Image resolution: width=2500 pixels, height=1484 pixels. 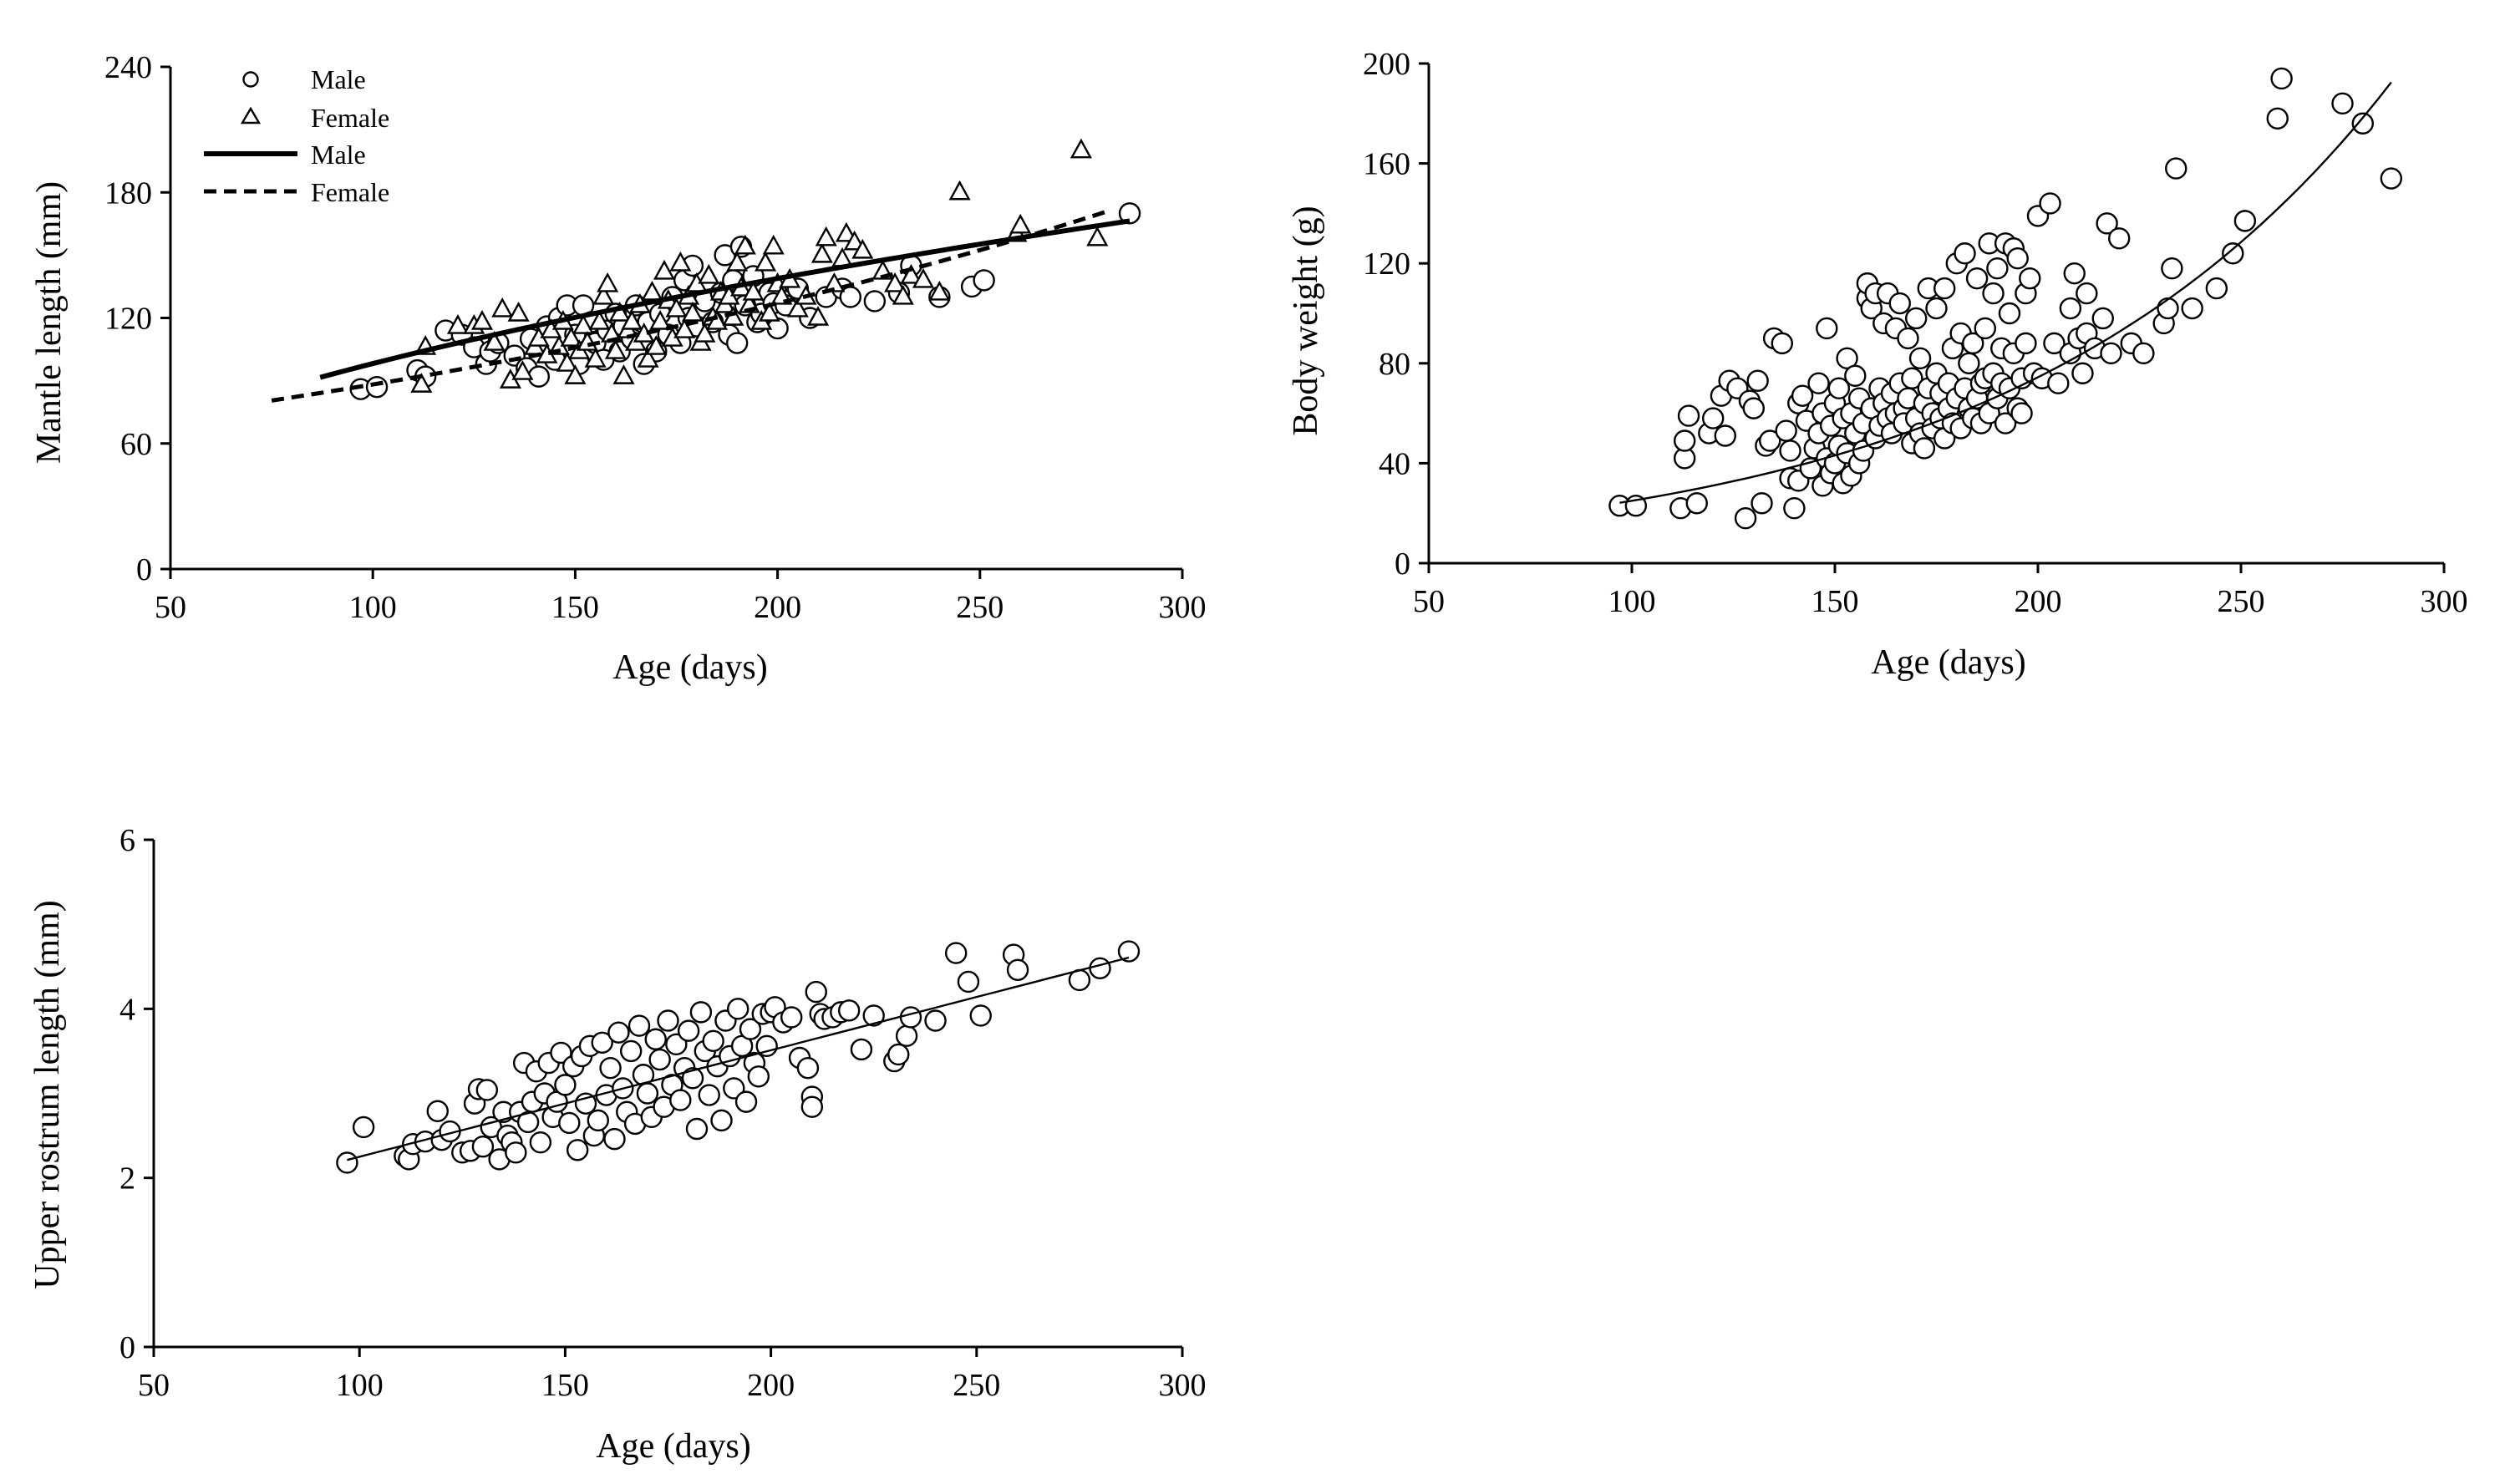 I want to click on weight-x-tick-label: 250, so click(x=2242, y=601).